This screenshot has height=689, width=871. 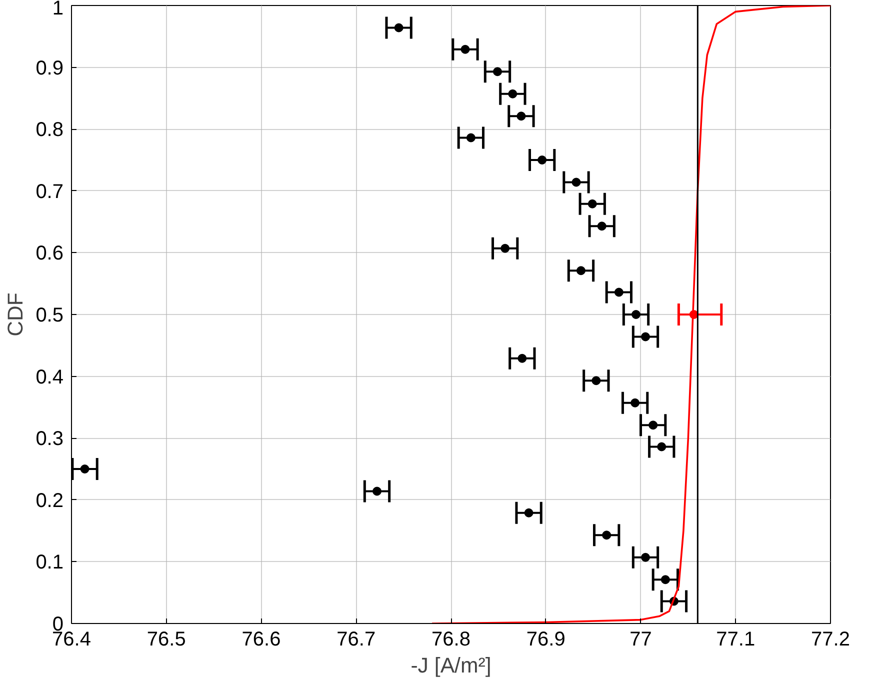 I want to click on y-tick-label: 0.1, so click(x=50, y=563).